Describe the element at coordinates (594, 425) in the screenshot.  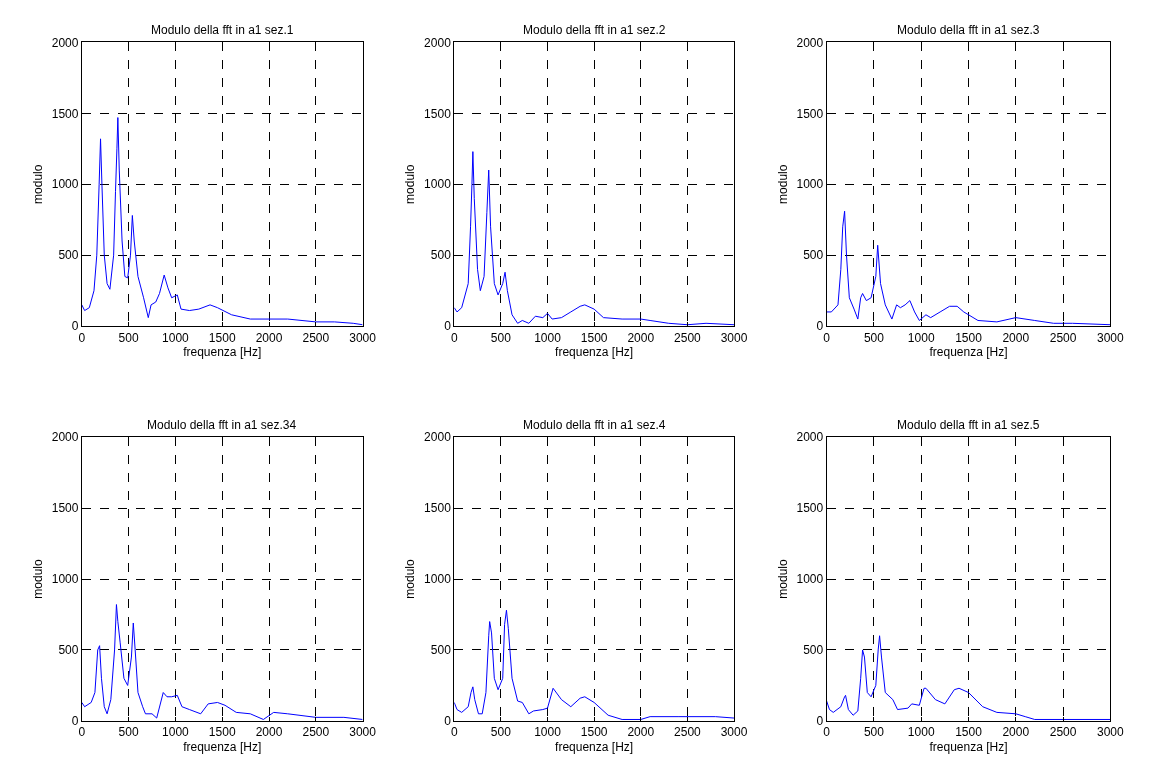
I see `chart-title: Modulo della fft in a1 sez.4` at that location.